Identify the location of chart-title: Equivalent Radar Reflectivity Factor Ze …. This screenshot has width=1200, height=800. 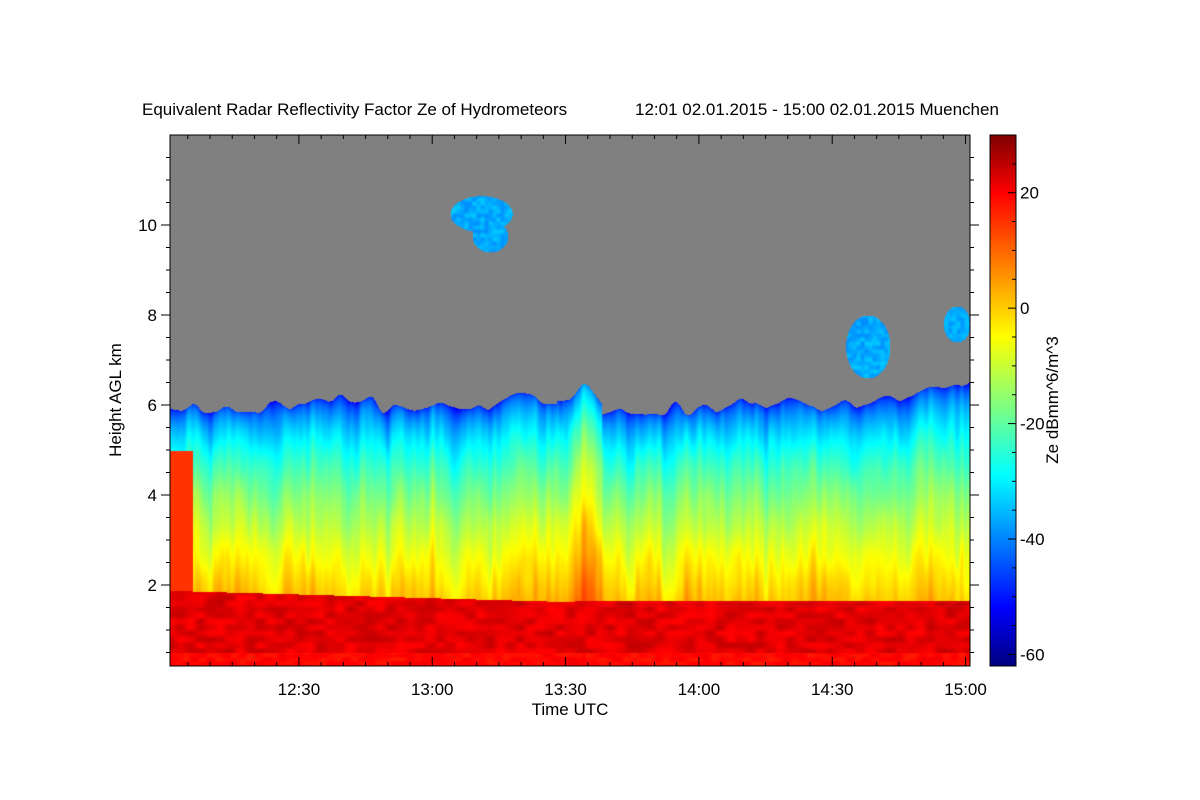
(354, 109).